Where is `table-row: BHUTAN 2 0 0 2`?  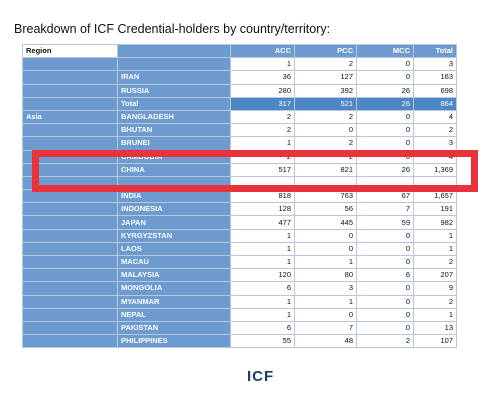
table-row: BHUTAN 2 0 0 2 is located at coordinates (239, 130).